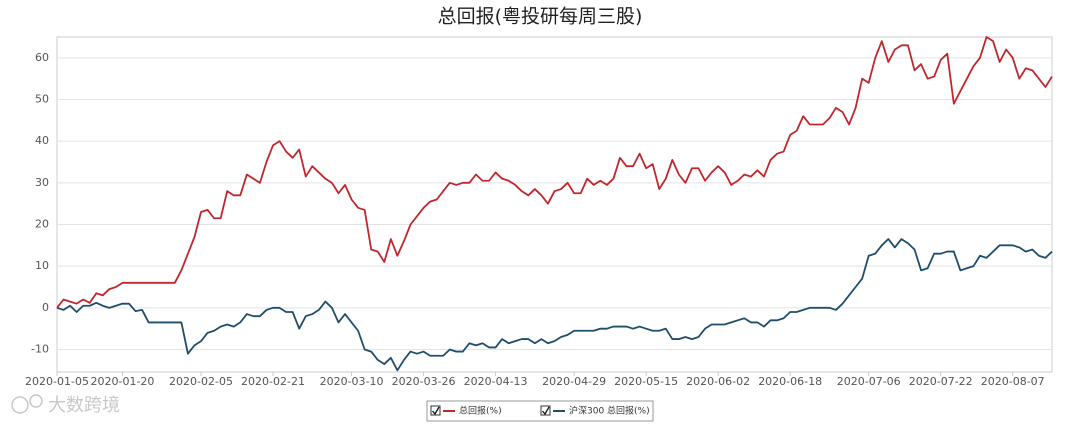 The width and height of the screenshot is (1080, 426). What do you see at coordinates (718, 381) in the screenshot?
I see `x-tick-label: 2020-06-02` at bounding box center [718, 381].